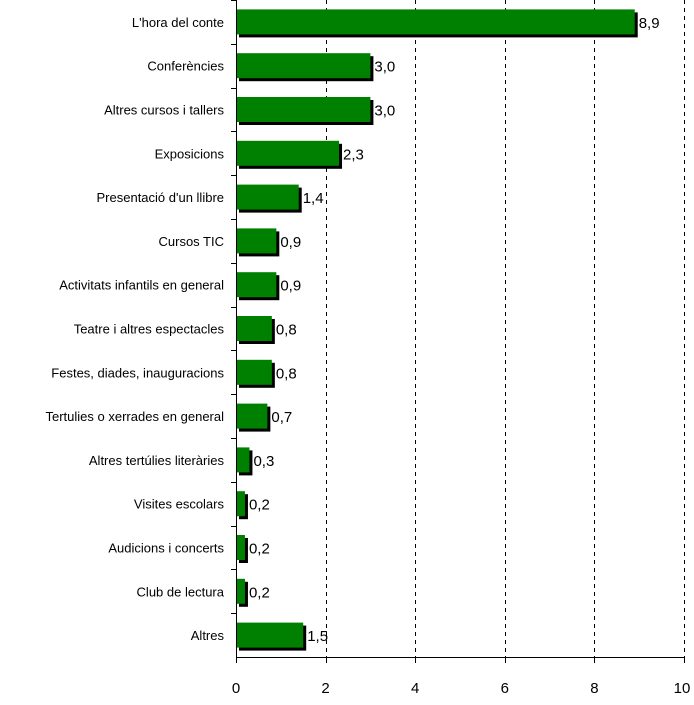 The height and width of the screenshot is (705, 694). What do you see at coordinates (505, 688) in the screenshot?
I see `x-tick-label: 6` at bounding box center [505, 688].